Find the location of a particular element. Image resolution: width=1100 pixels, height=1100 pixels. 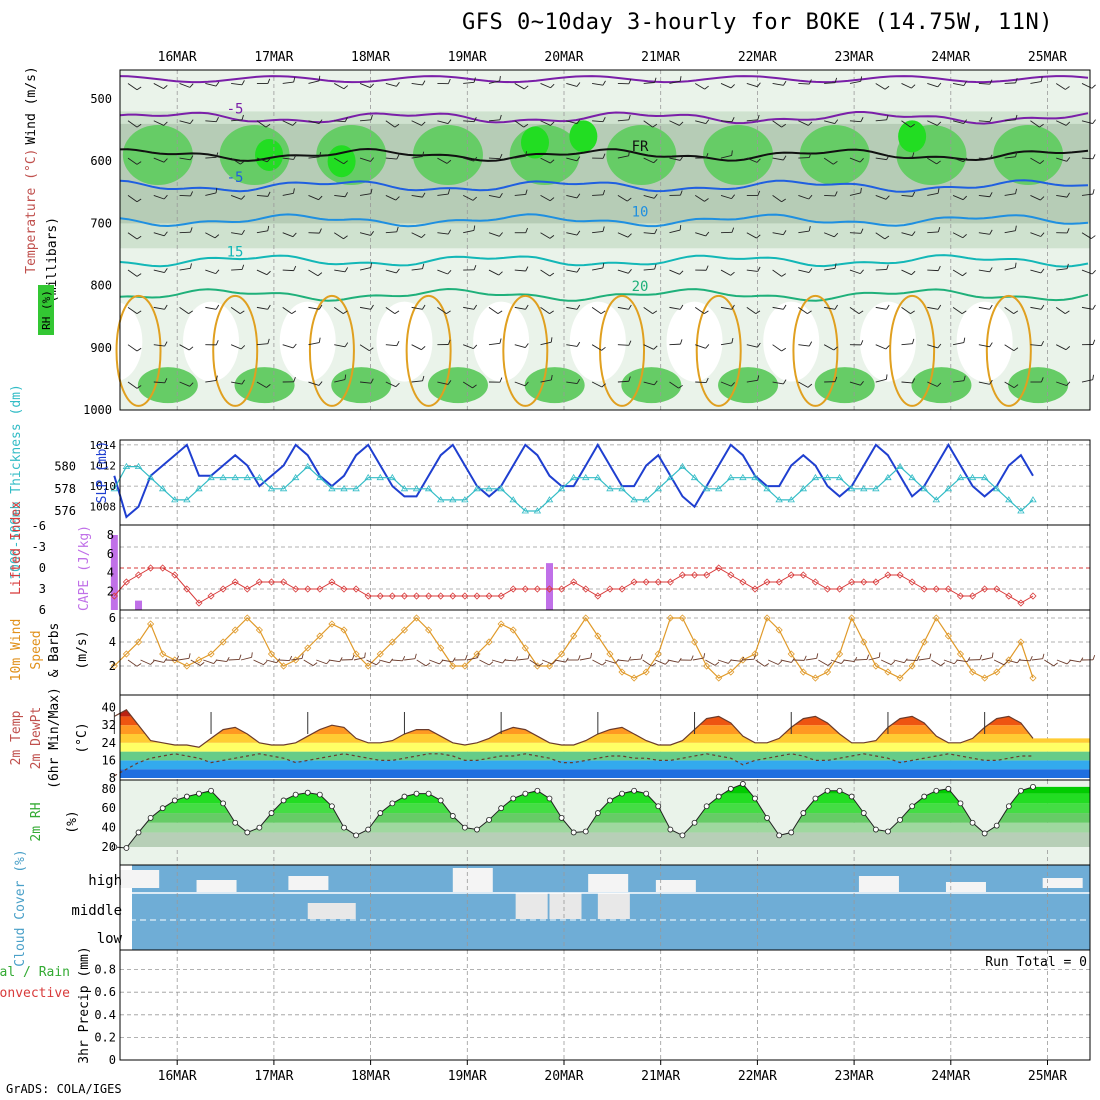

precip-panel-frame is located at coordinates (605, 1005).